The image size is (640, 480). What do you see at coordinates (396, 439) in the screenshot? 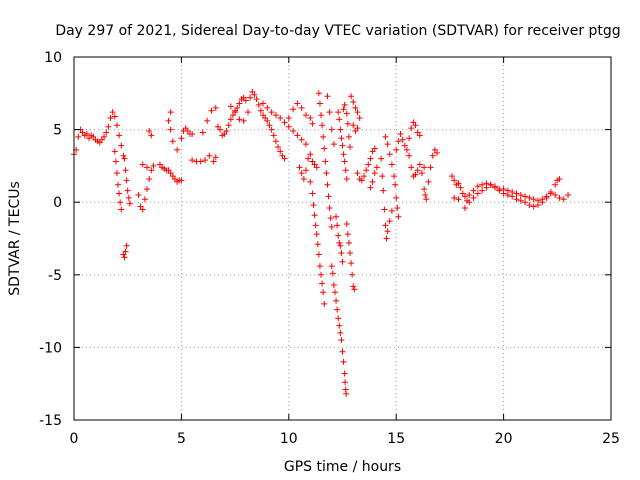
I see `x-tick-label: 15` at bounding box center [396, 439].